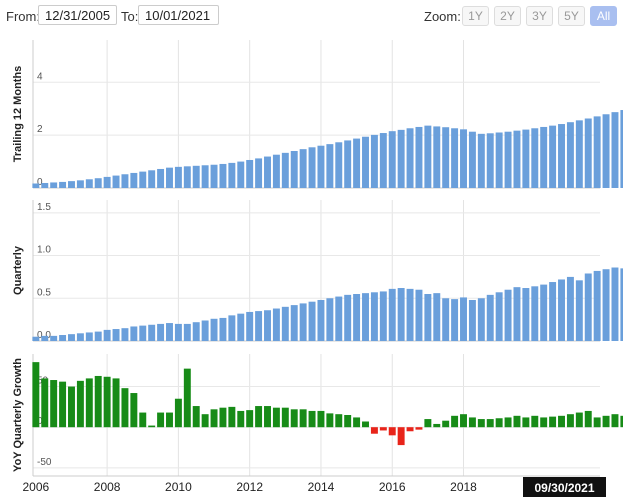 The width and height of the screenshot is (623, 498). Describe the element at coordinates (475, 16) in the screenshot. I see `zoom-1y-button: 1Y` at that location.